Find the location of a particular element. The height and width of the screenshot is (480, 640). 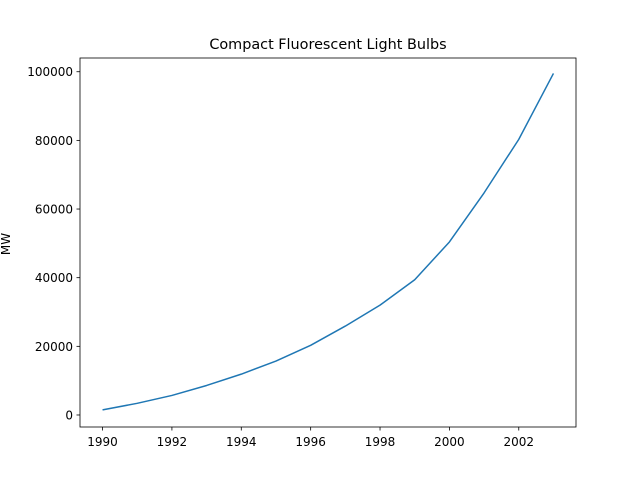

x-tick-label: 1992 is located at coordinates (172, 442).